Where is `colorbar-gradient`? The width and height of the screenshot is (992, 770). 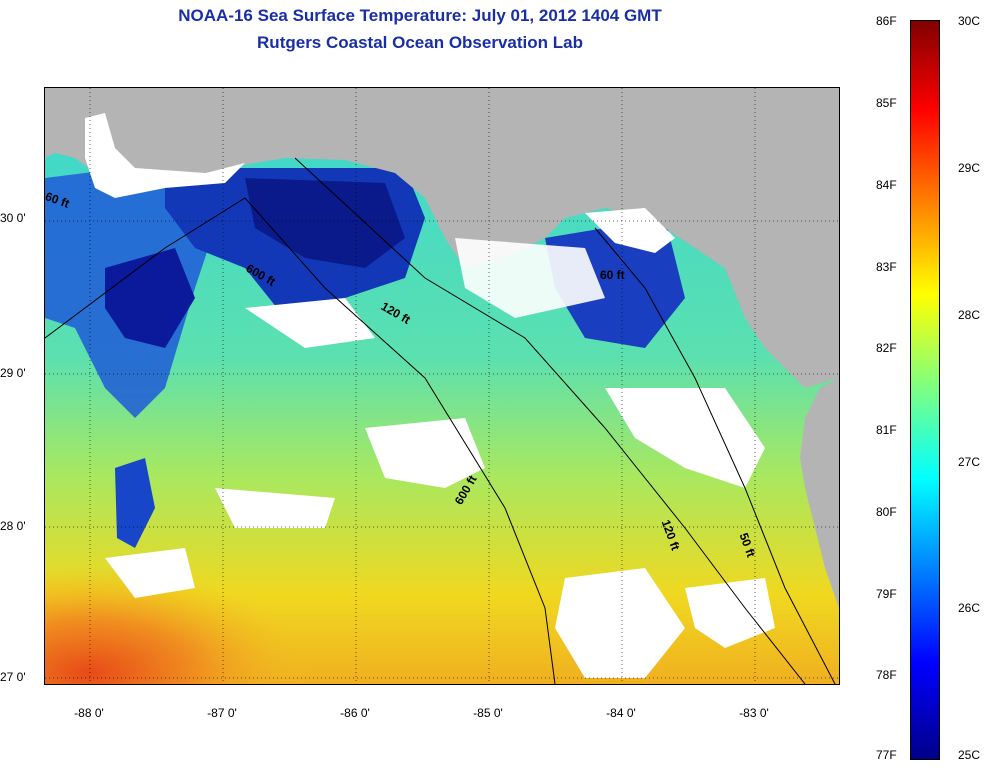 colorbar-gradient is located at coordinates (925, 390).